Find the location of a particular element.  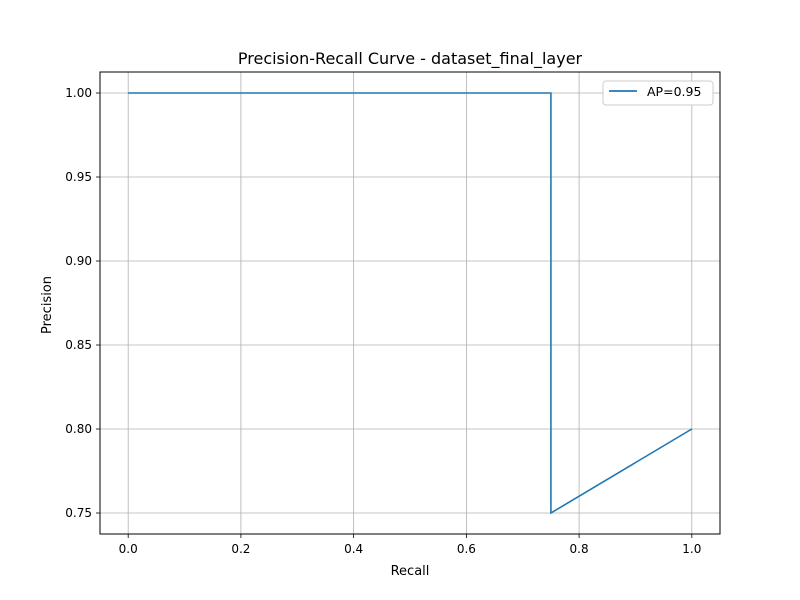

x-tick-label: 0.0 is located at coordinates (128, 549).